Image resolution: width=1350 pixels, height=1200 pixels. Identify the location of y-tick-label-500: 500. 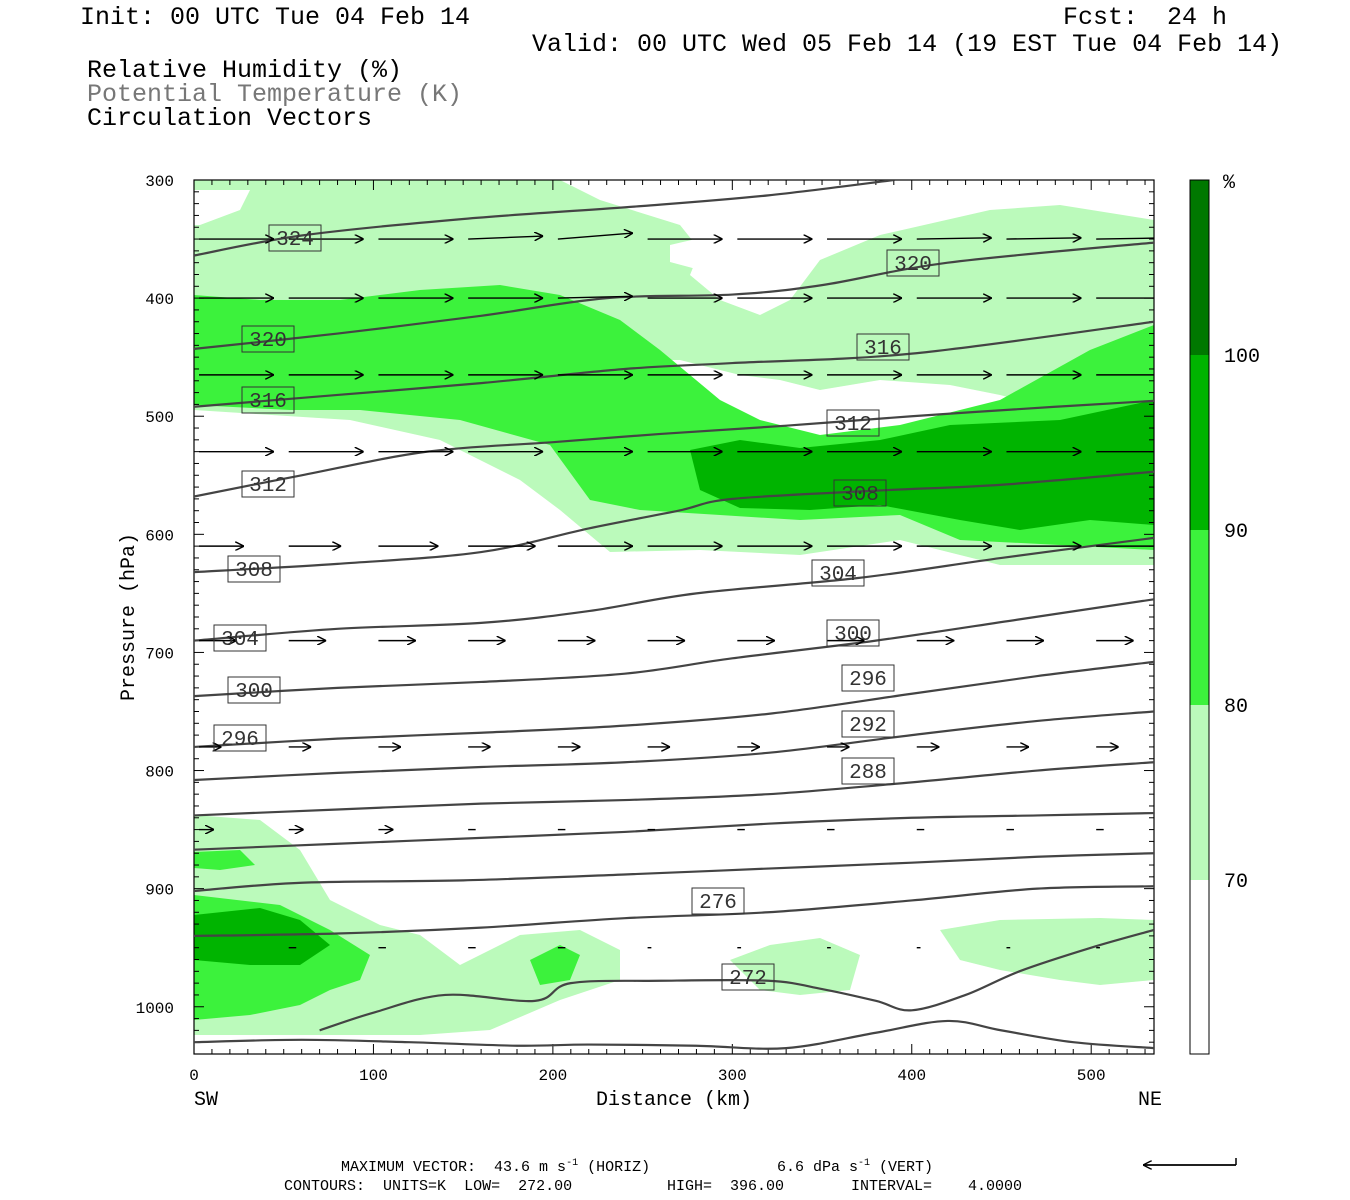
(159, 418).